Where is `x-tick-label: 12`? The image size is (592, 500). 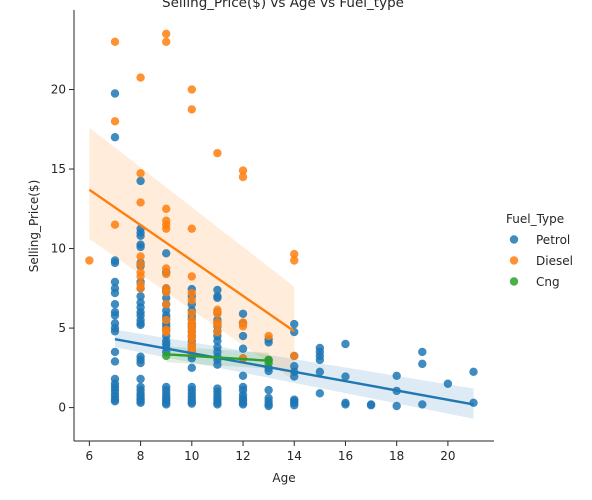
x-tick-label: 12 is located at coordinates (242, 456).